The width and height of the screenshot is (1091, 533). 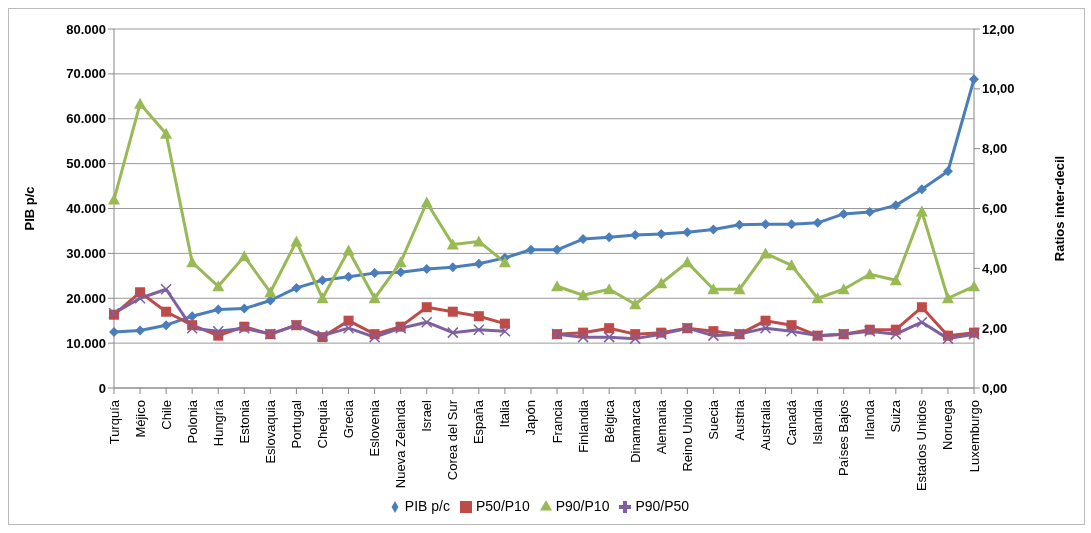 What do you see at coordinates (102, 388) in the screenshot?
I see `y-tick-label: 0` at bounding box center [102, 388].